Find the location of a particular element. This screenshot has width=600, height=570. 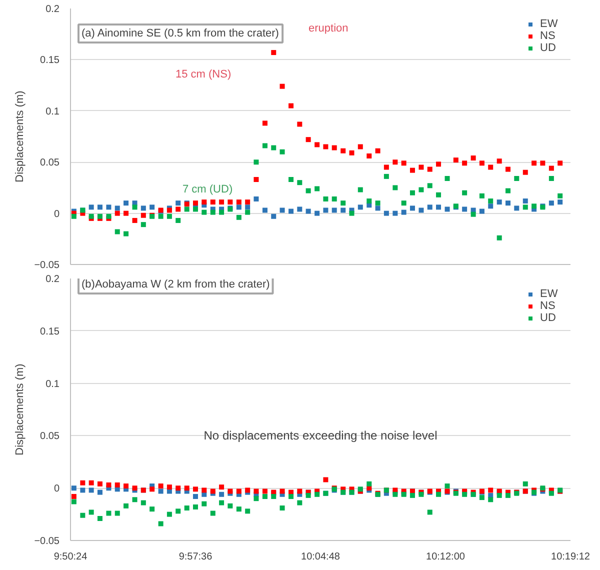

text: (a) Ainomine SE (0.5 km from the crater) is located at coordinates (180, 34).